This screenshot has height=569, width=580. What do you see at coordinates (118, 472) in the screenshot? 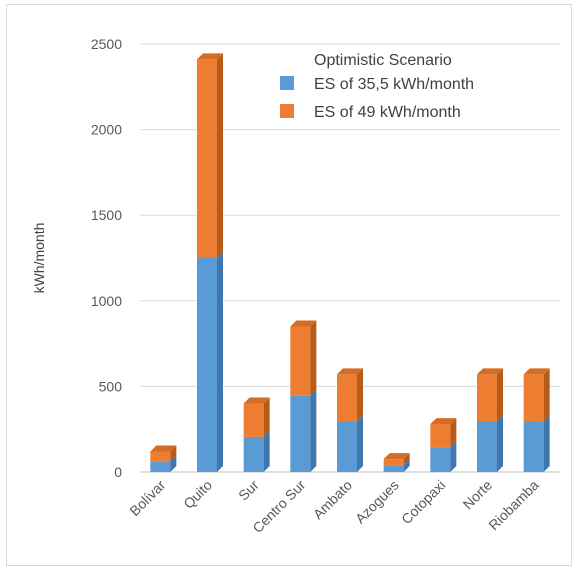
I see `y-tick-label: 0` at bounding box center [118, 472].